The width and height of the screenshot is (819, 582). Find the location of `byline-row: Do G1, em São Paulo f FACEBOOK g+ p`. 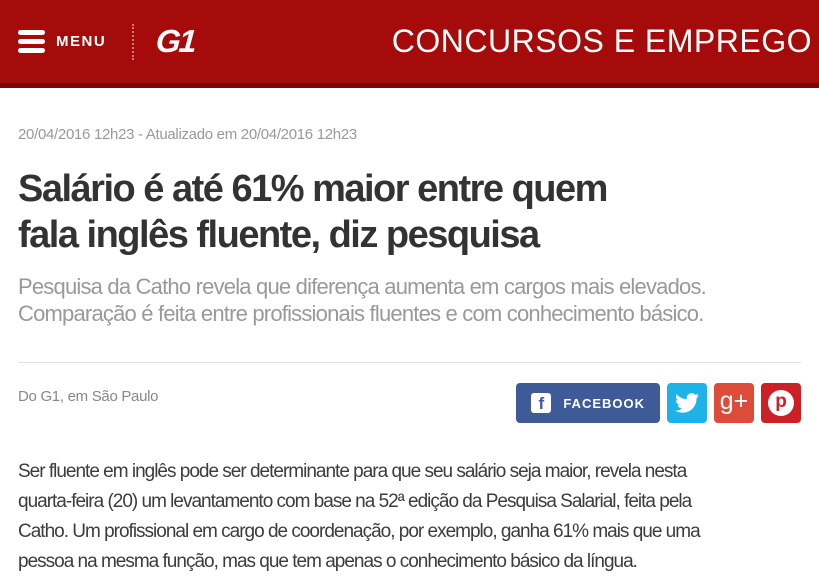

byline-row: Do G1, em São Paulo f FACEBOOK g+ p is located at coordinates (409, 403).